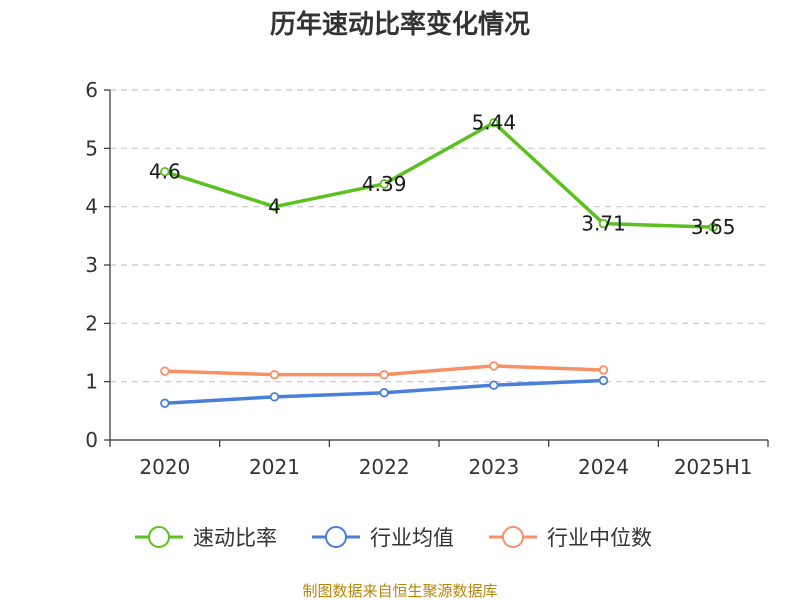  I want to click on y-tick-label: 3, so click(91, 265).